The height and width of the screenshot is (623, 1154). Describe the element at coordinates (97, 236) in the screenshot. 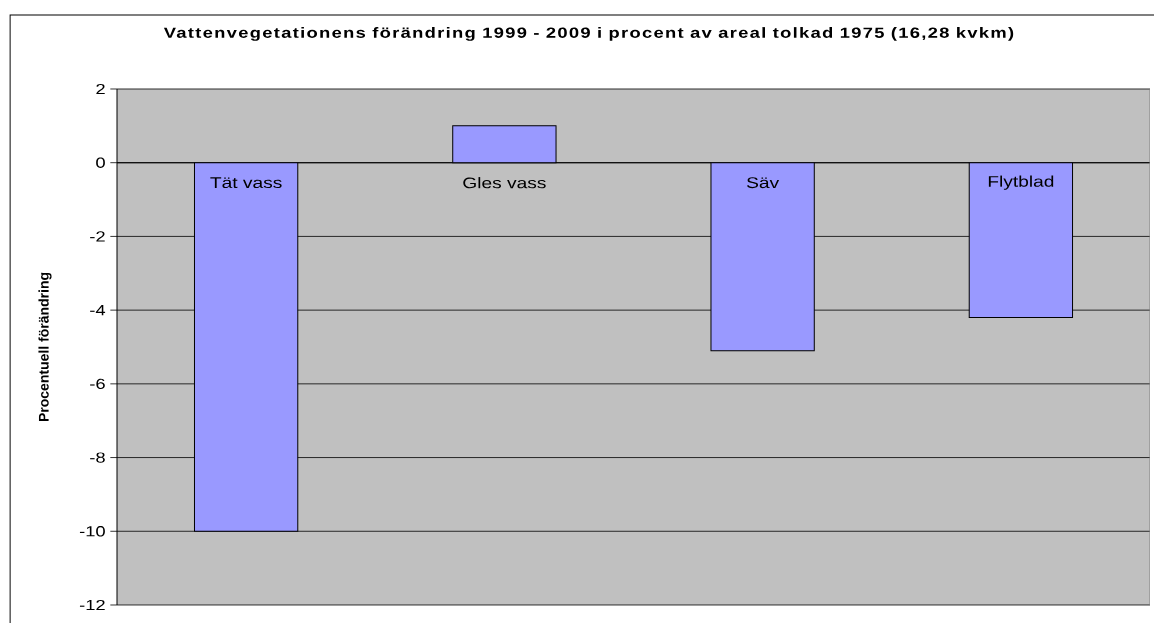

I see `y-tick-label: -2` at that location.